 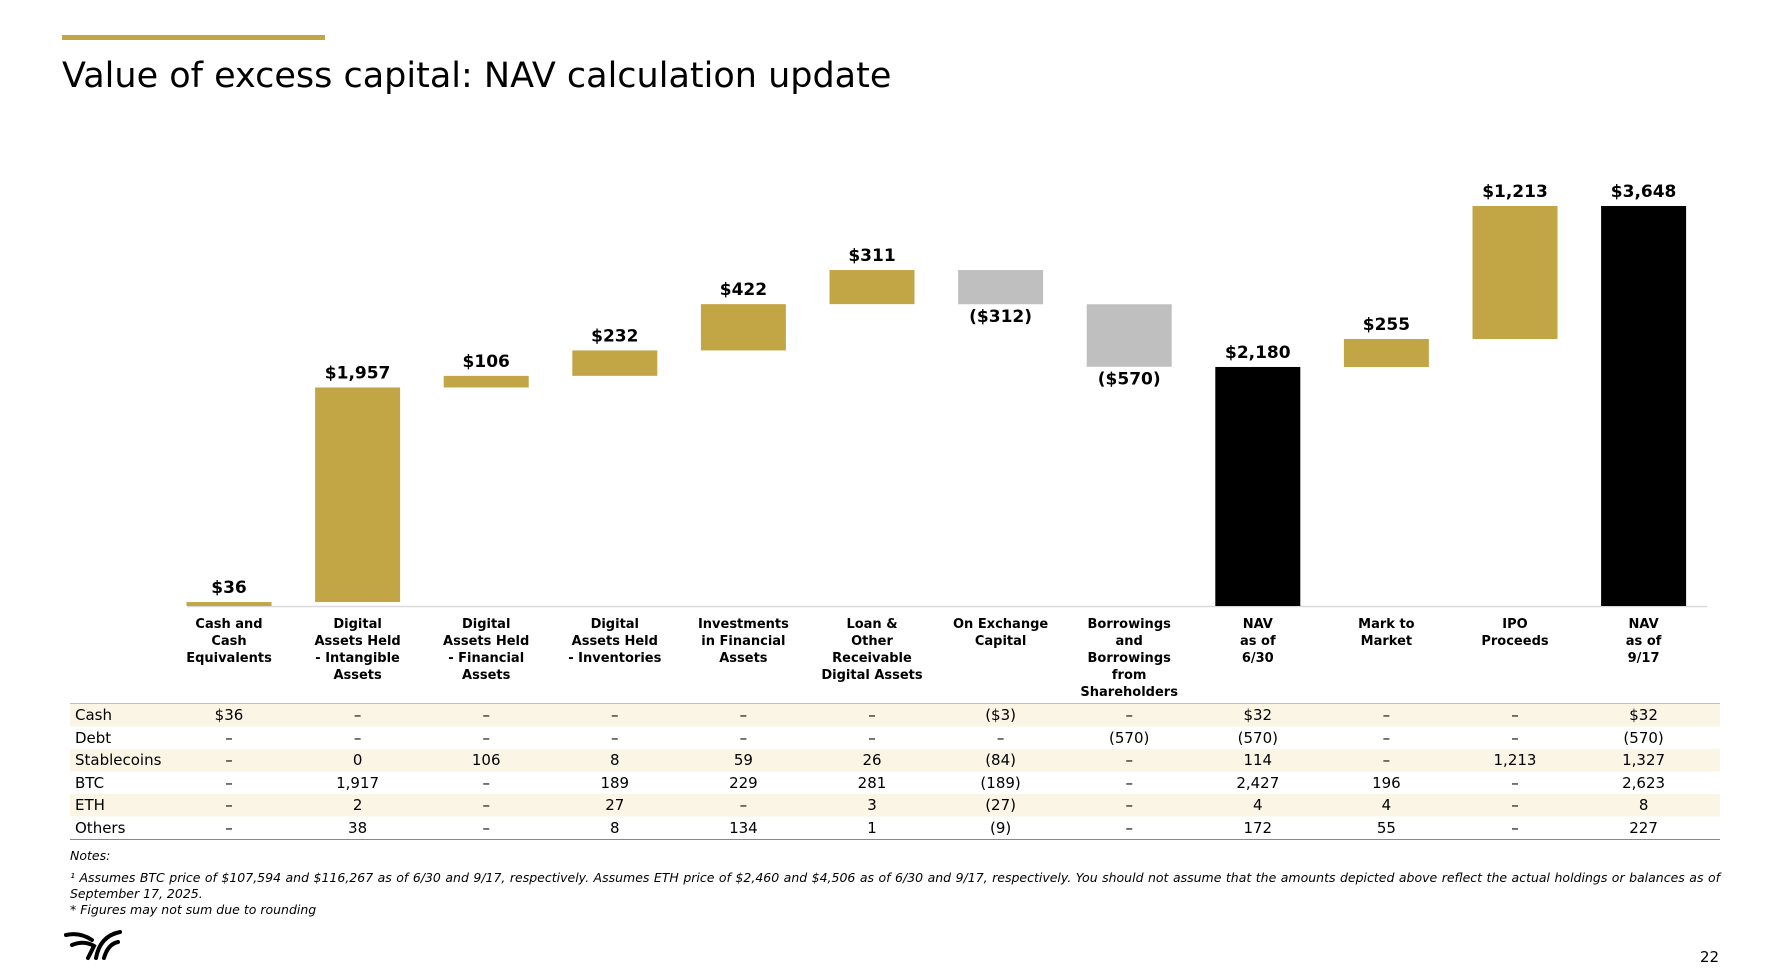 What do you see at coordinates (743, 290) in the screenshot?
I see `value-label: $422` at bounding box center [743, 290].